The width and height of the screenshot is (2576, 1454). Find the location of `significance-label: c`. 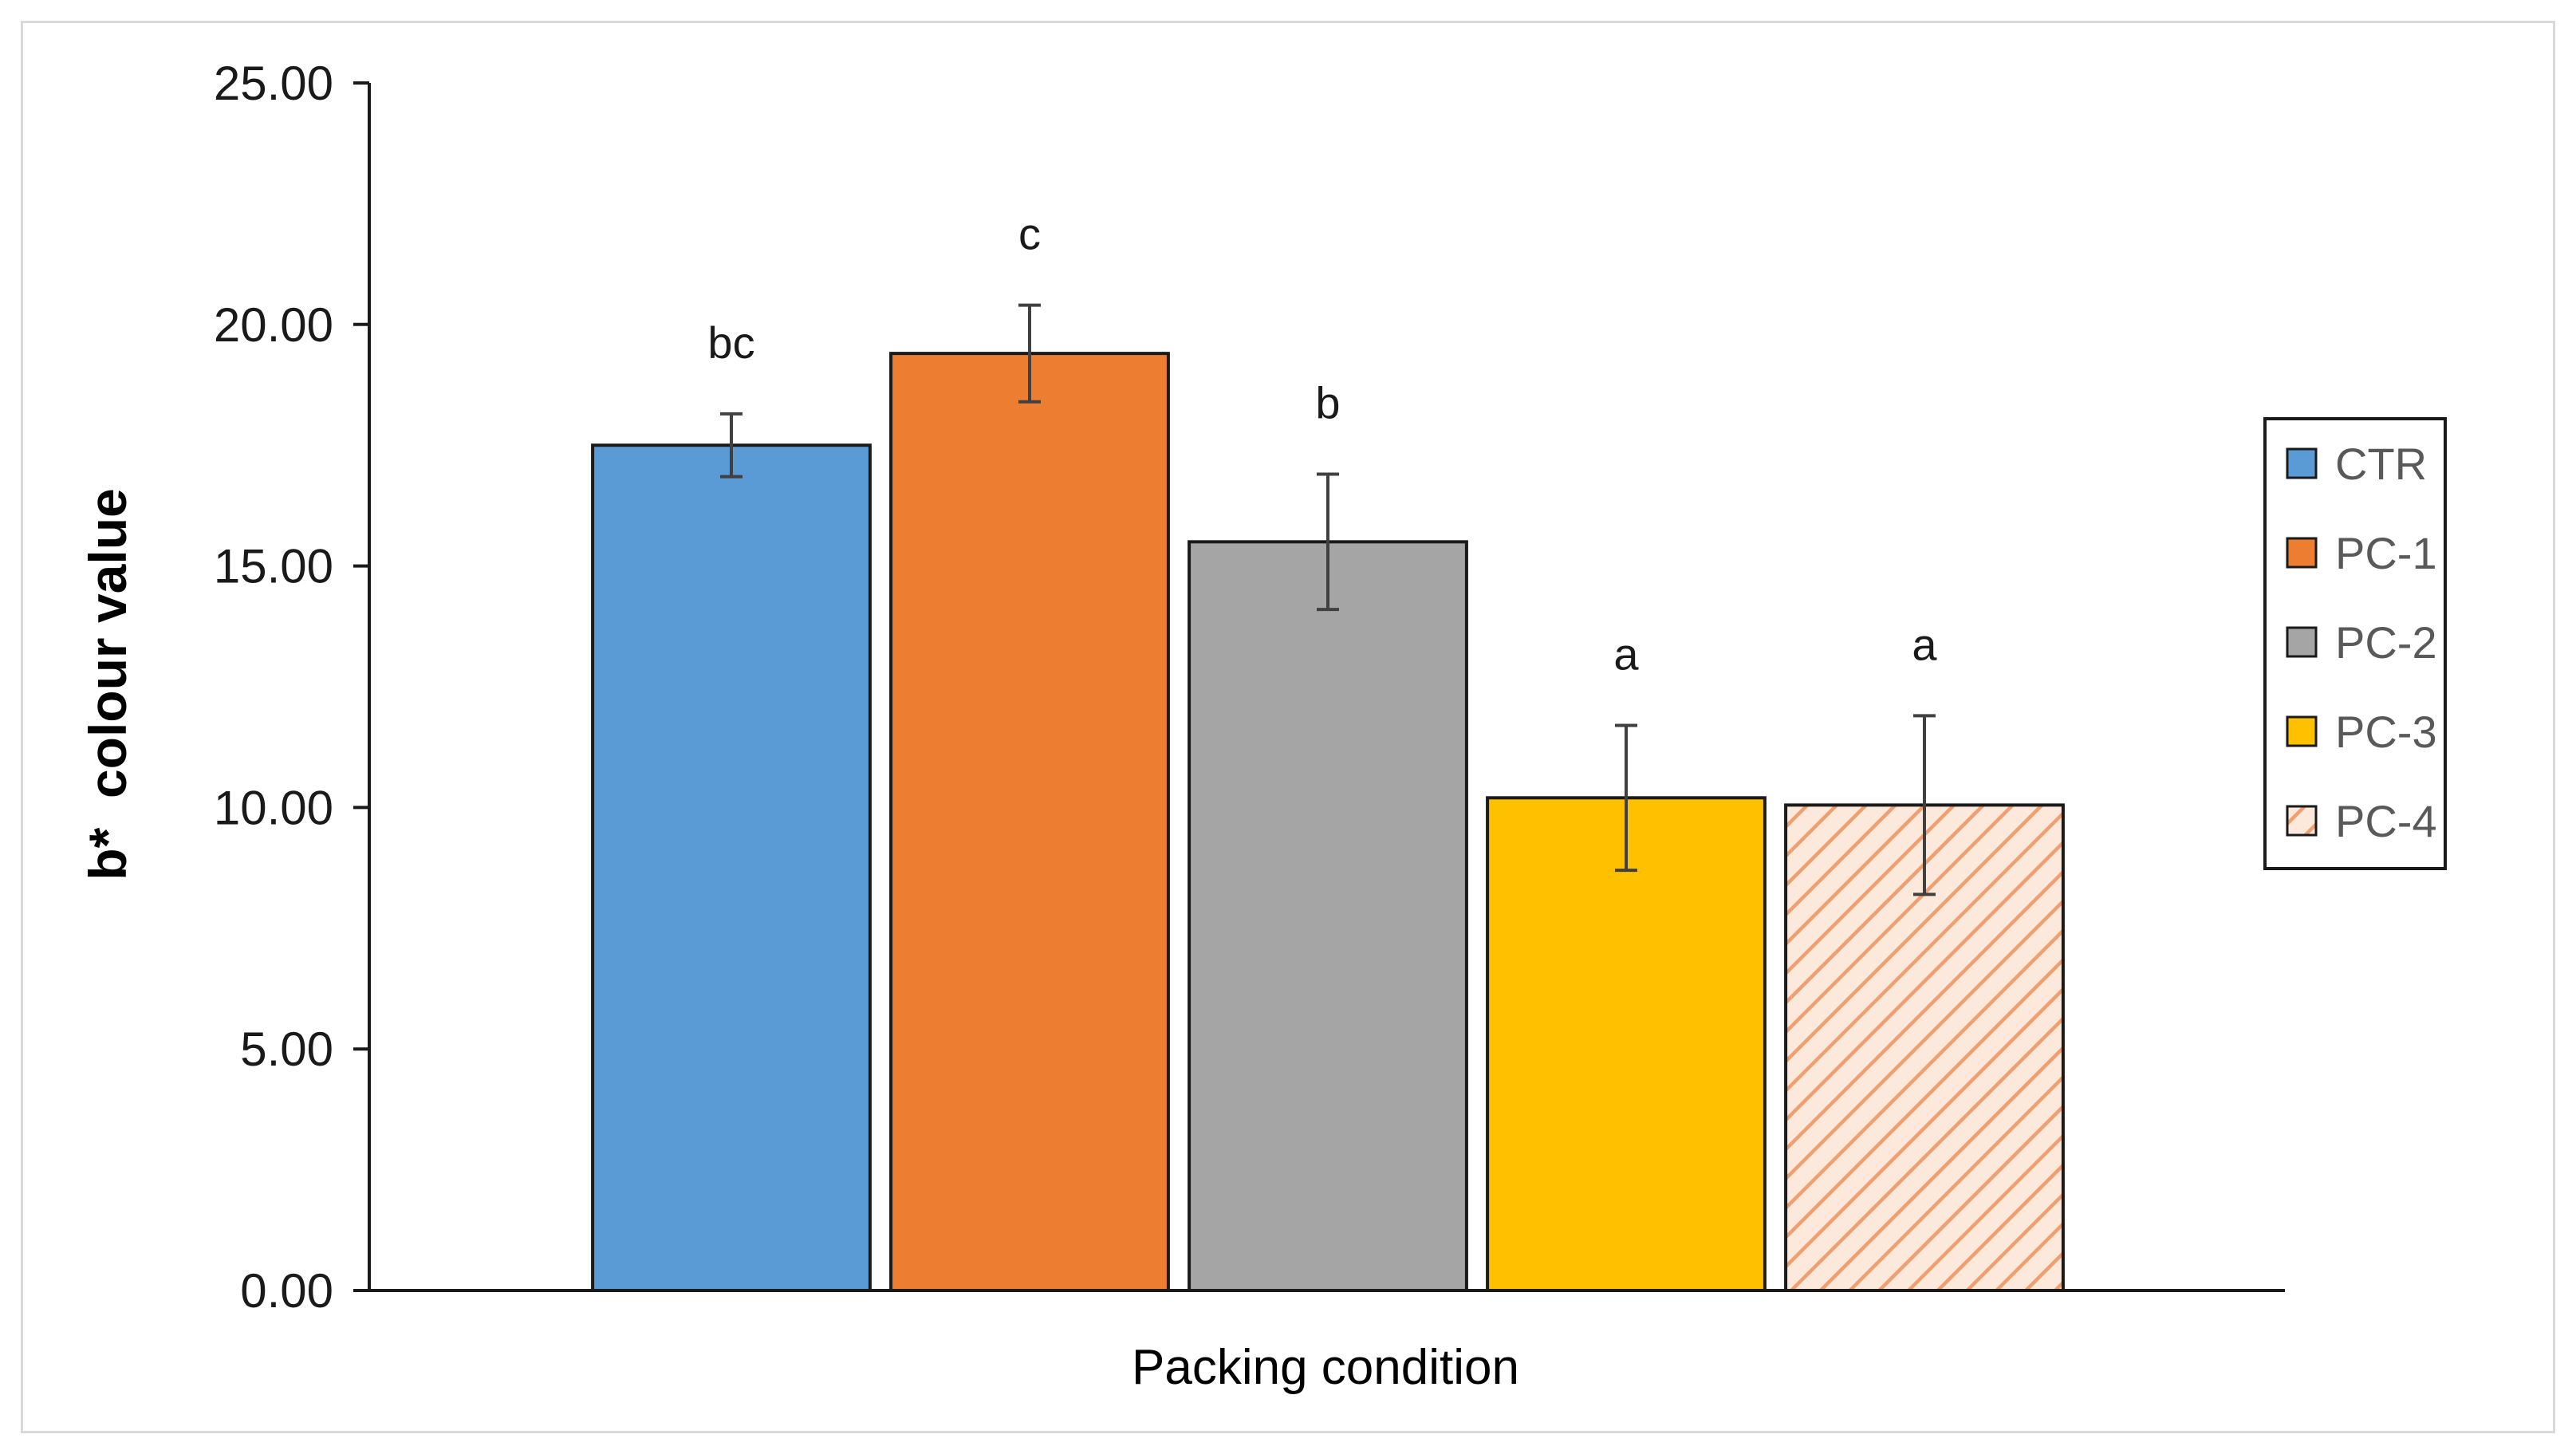

significance-label: c is located at coordinates (1029, 234).